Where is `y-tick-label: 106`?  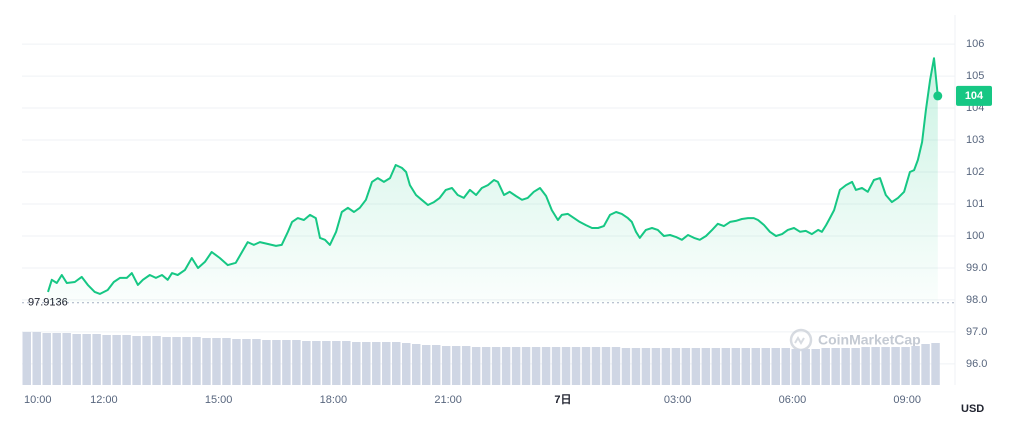
y-tick-label: 106 is located at coordinates (975, 44).